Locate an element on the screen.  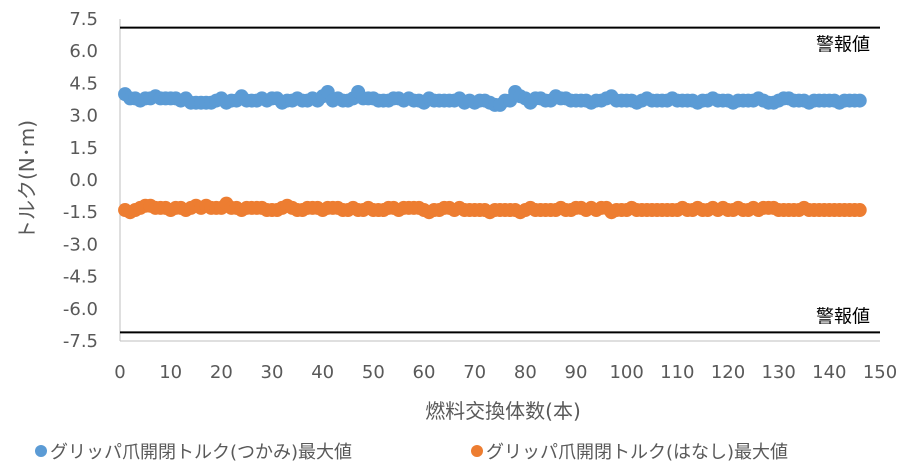
y-axis-title: トルク(N･m) is located at coordinates (27, 180).